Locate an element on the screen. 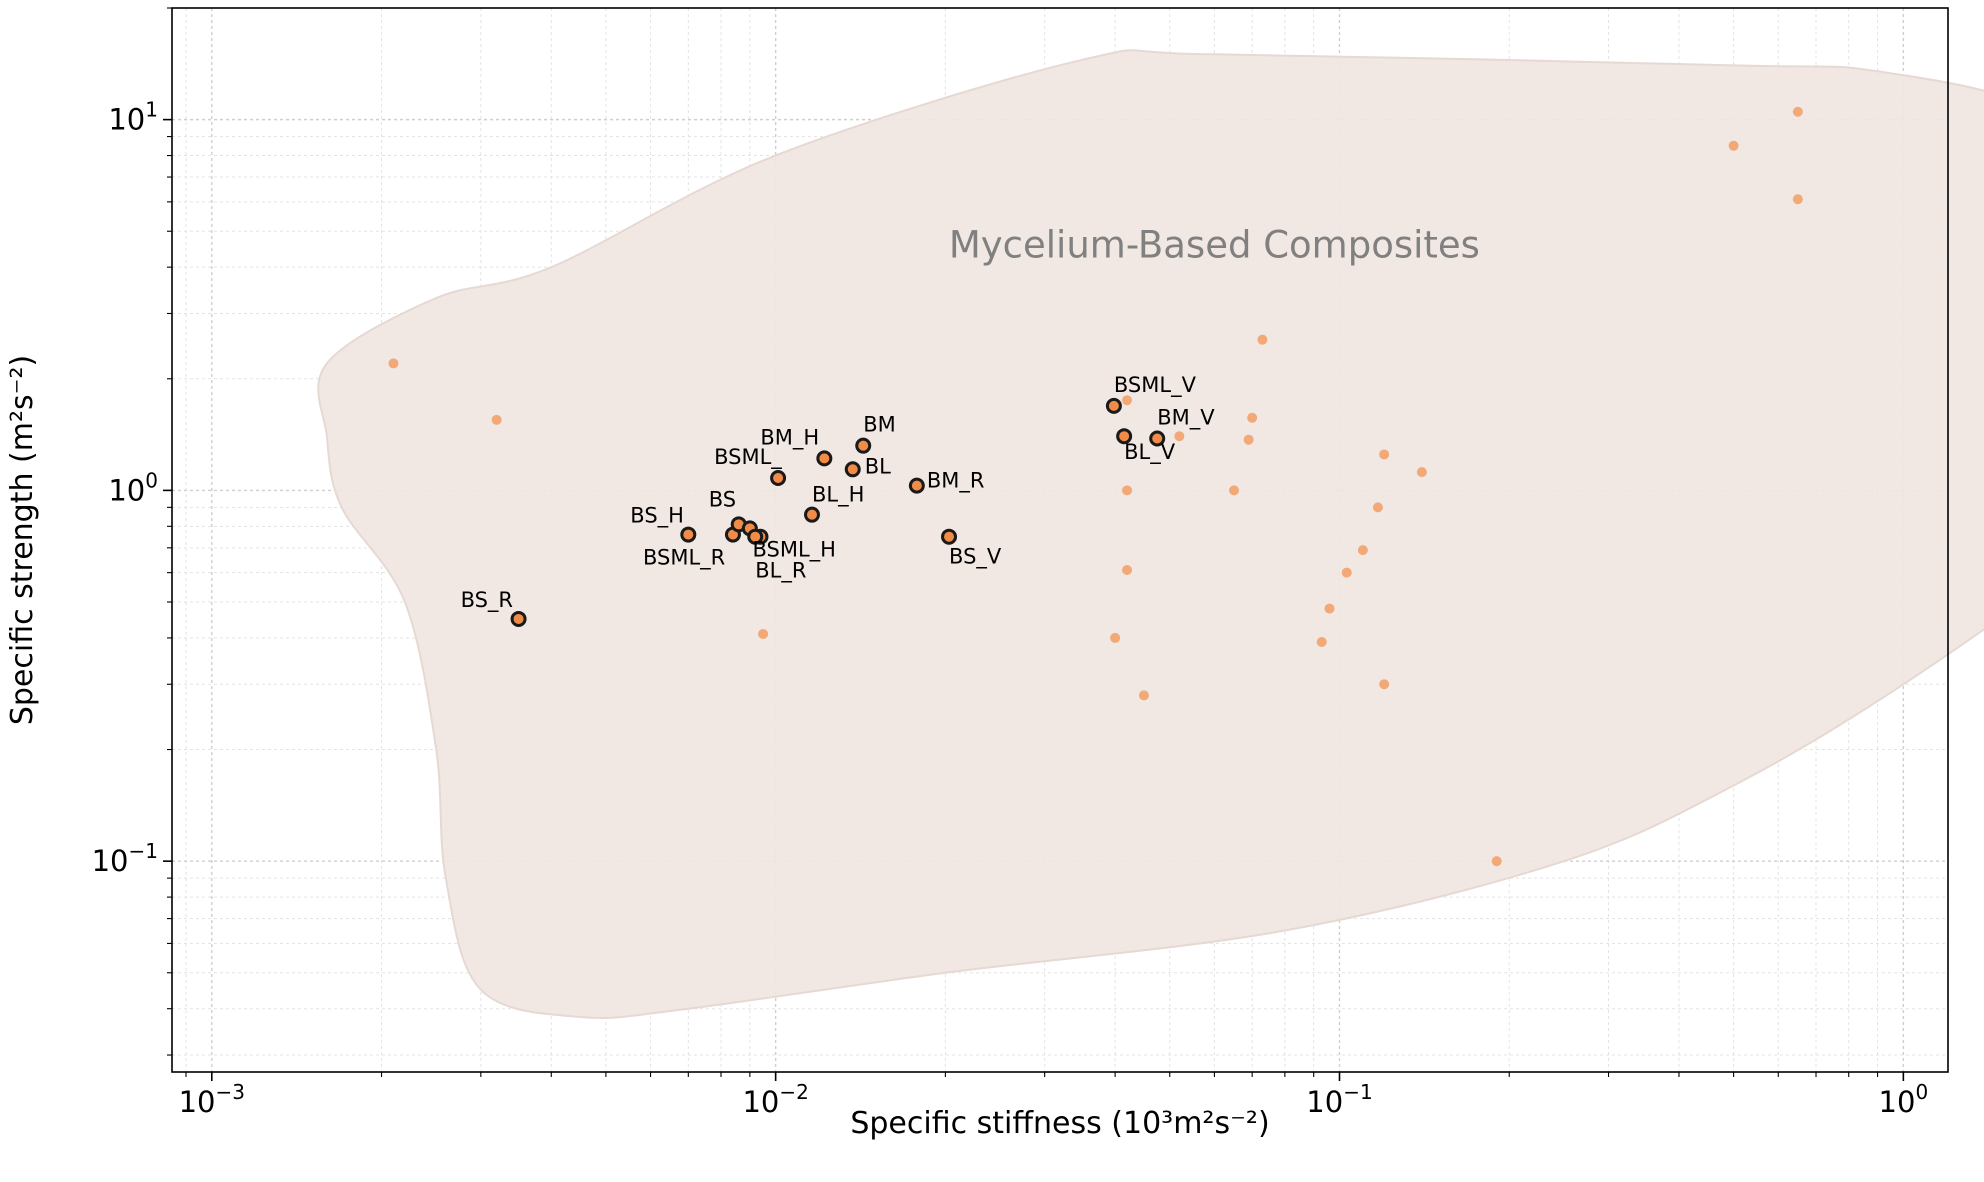  point-label: BM_R is located at coordinates (956, 481).